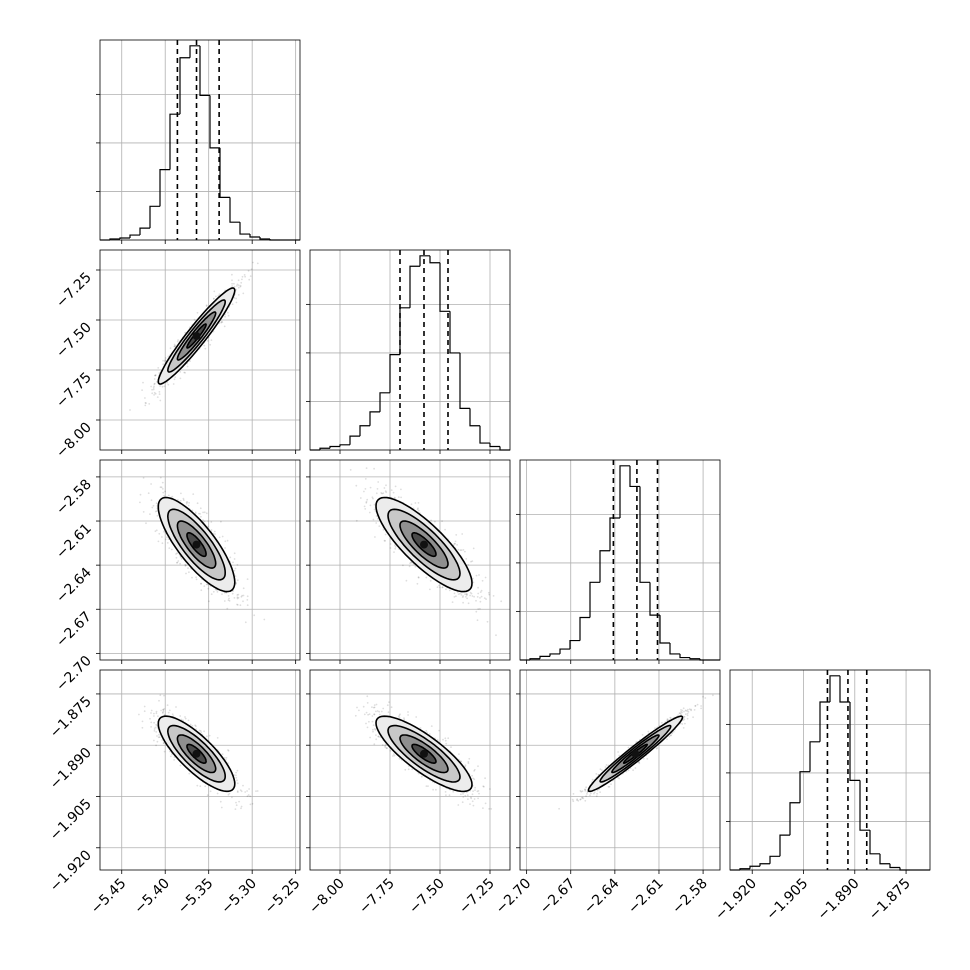 The image size is (970, 970). Describe the element at coordinates (196, 544) in the screenshot. I see `scatter-0-2-core` at that location.